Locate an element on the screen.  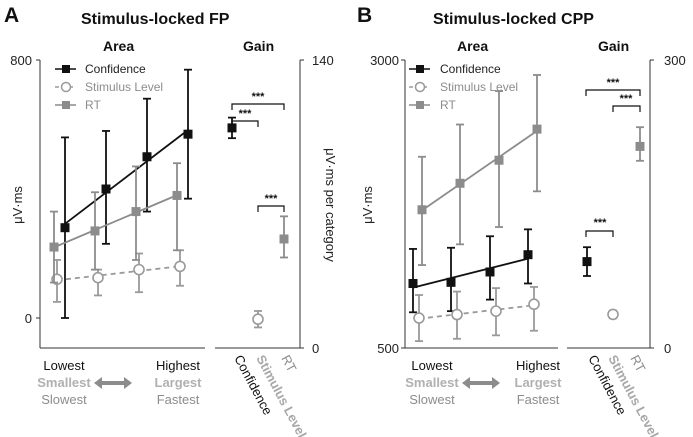
panel-a-fastest: Fastest is located at coordinates (178, 399).